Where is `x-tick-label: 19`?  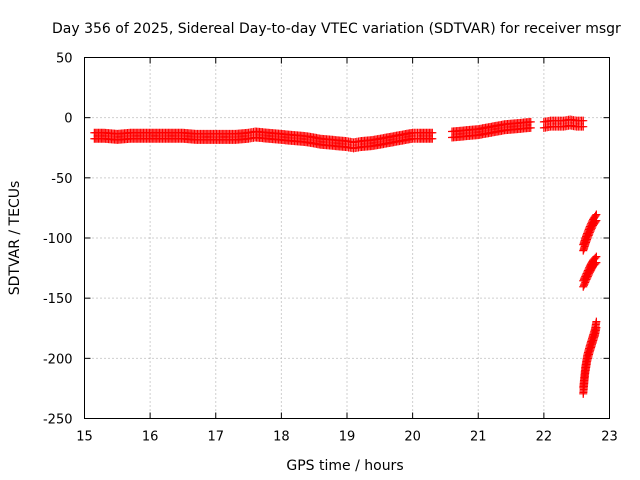 x-tick-label: 19 is located at coordinates (347, 437).